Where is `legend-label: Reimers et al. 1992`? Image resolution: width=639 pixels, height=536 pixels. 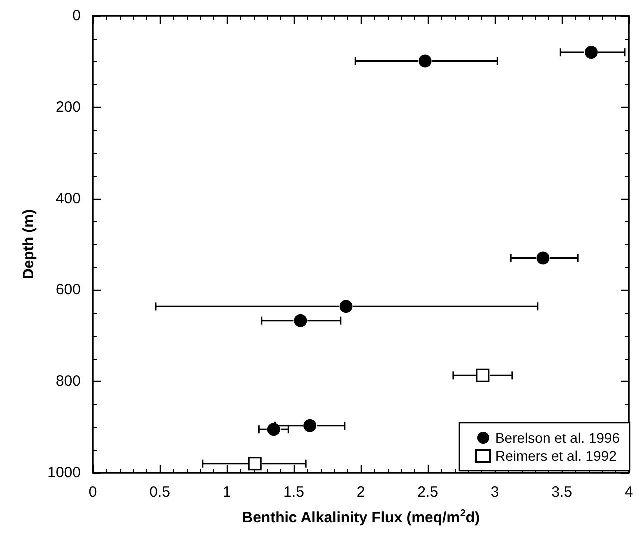 legend-label: Reimers et al. 1992 is located at coordinates (556, 456).